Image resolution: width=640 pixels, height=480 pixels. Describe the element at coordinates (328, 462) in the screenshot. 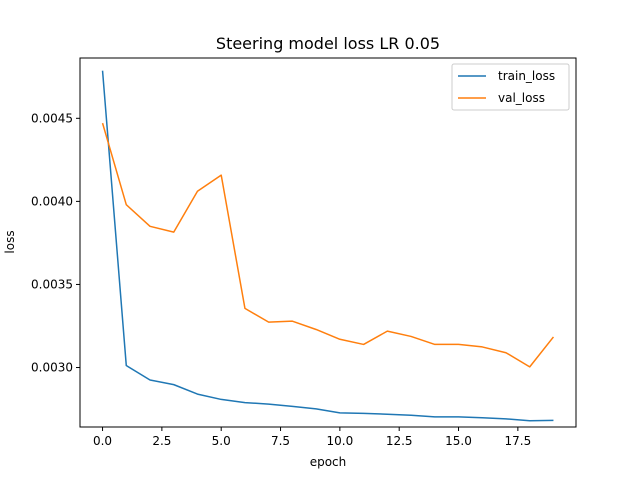

I see `x-axis-label: epoch` at that location.